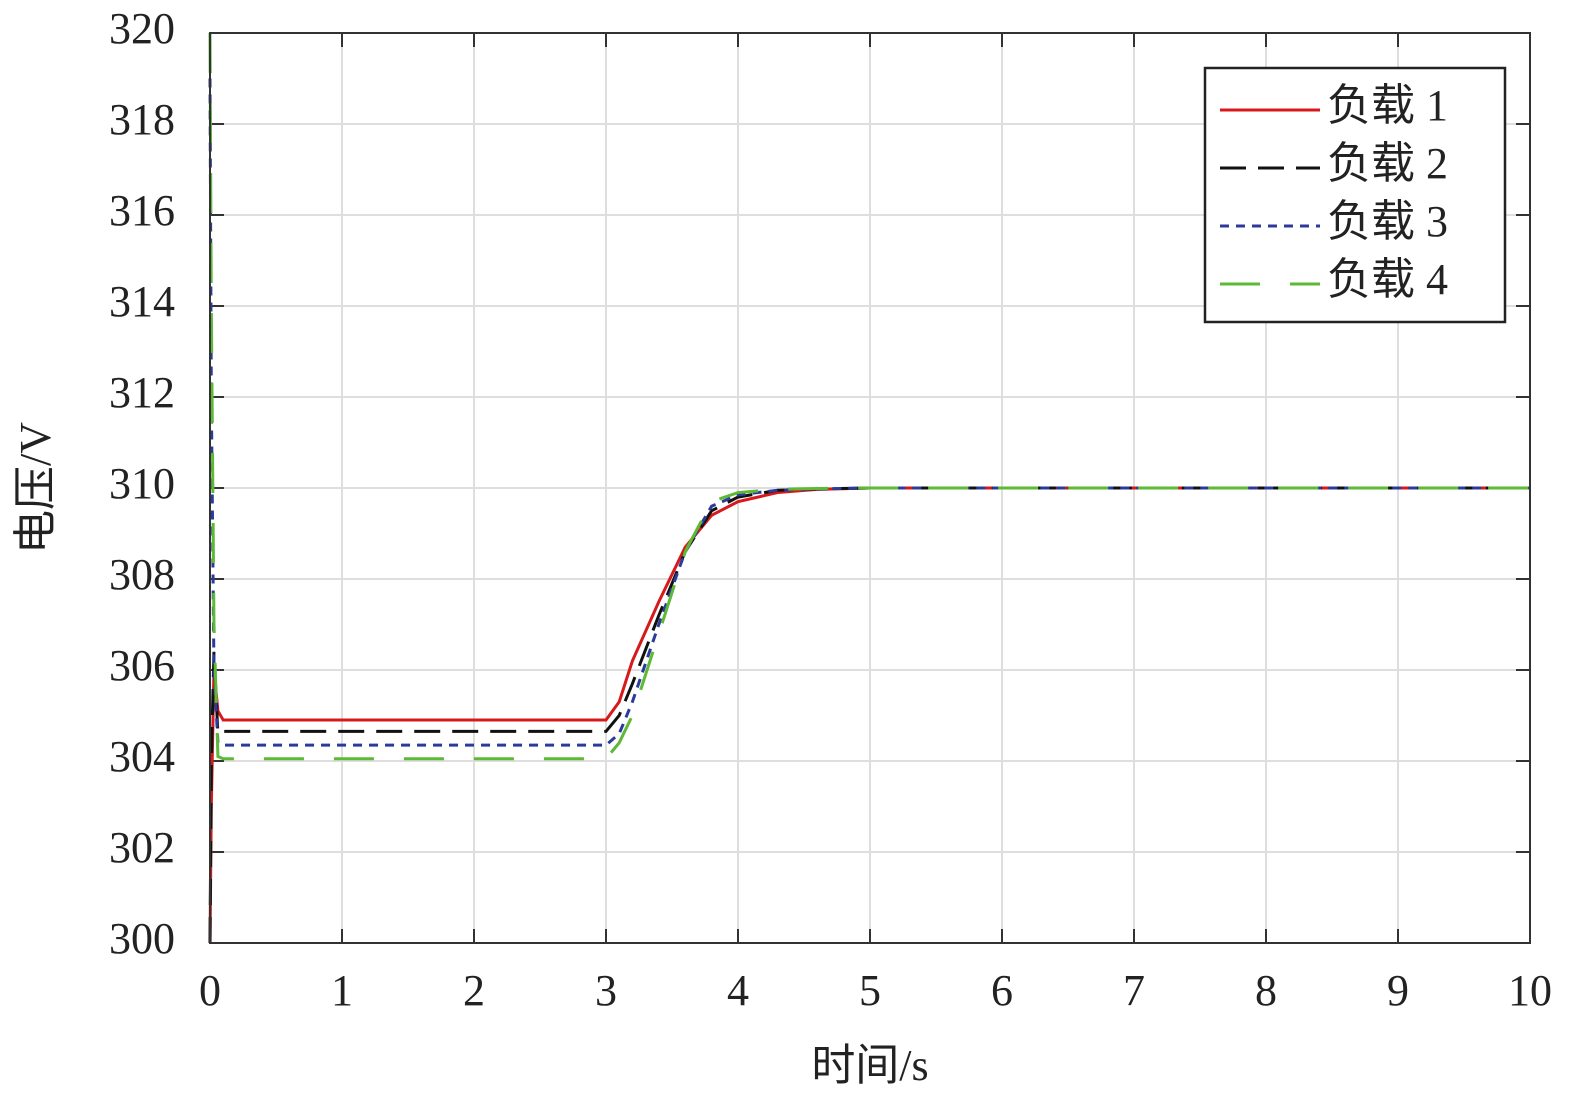 This screenshot has height=1108, width=1575. I want to click on legend-label: 负载 4, so click(1387, 279).